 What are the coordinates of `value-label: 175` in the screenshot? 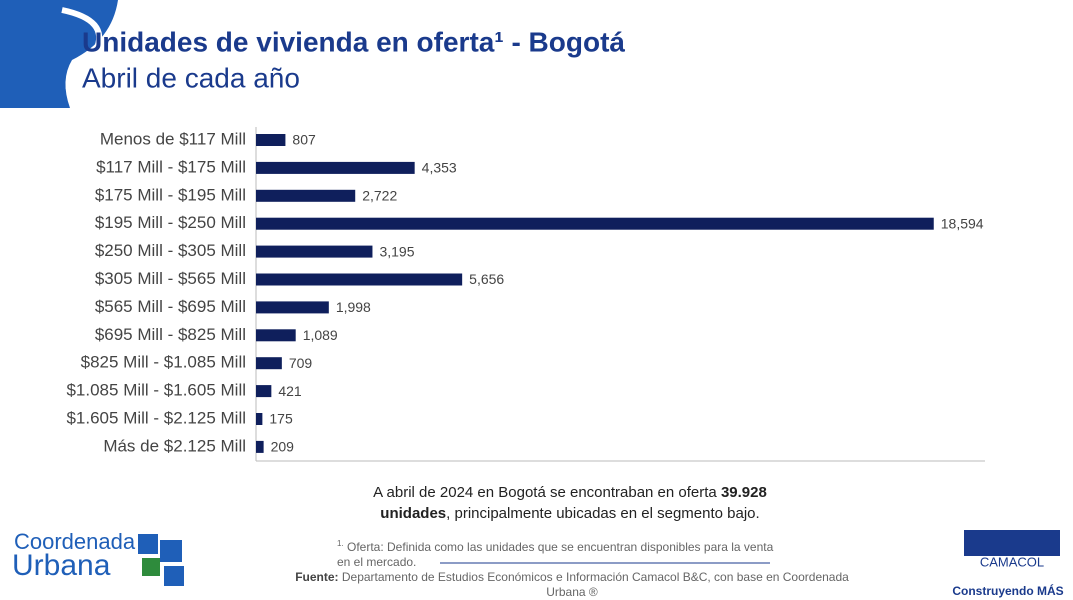 It's located at (281, 419).